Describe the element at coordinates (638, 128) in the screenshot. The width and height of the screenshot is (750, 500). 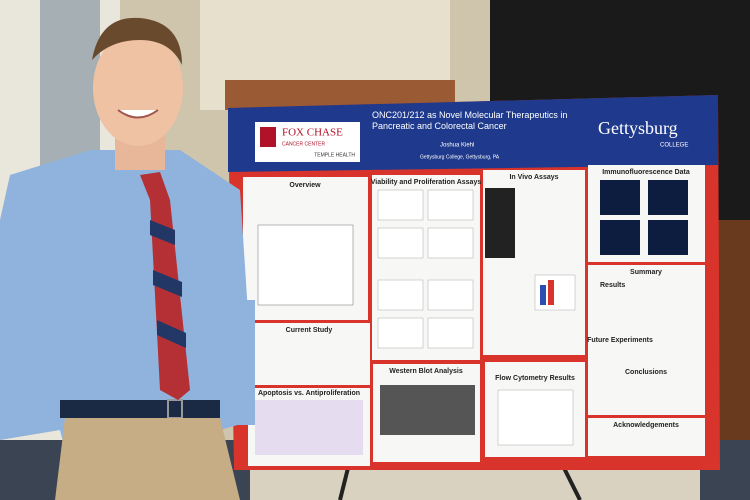
I see `college-name: Gettysburg` at that location.